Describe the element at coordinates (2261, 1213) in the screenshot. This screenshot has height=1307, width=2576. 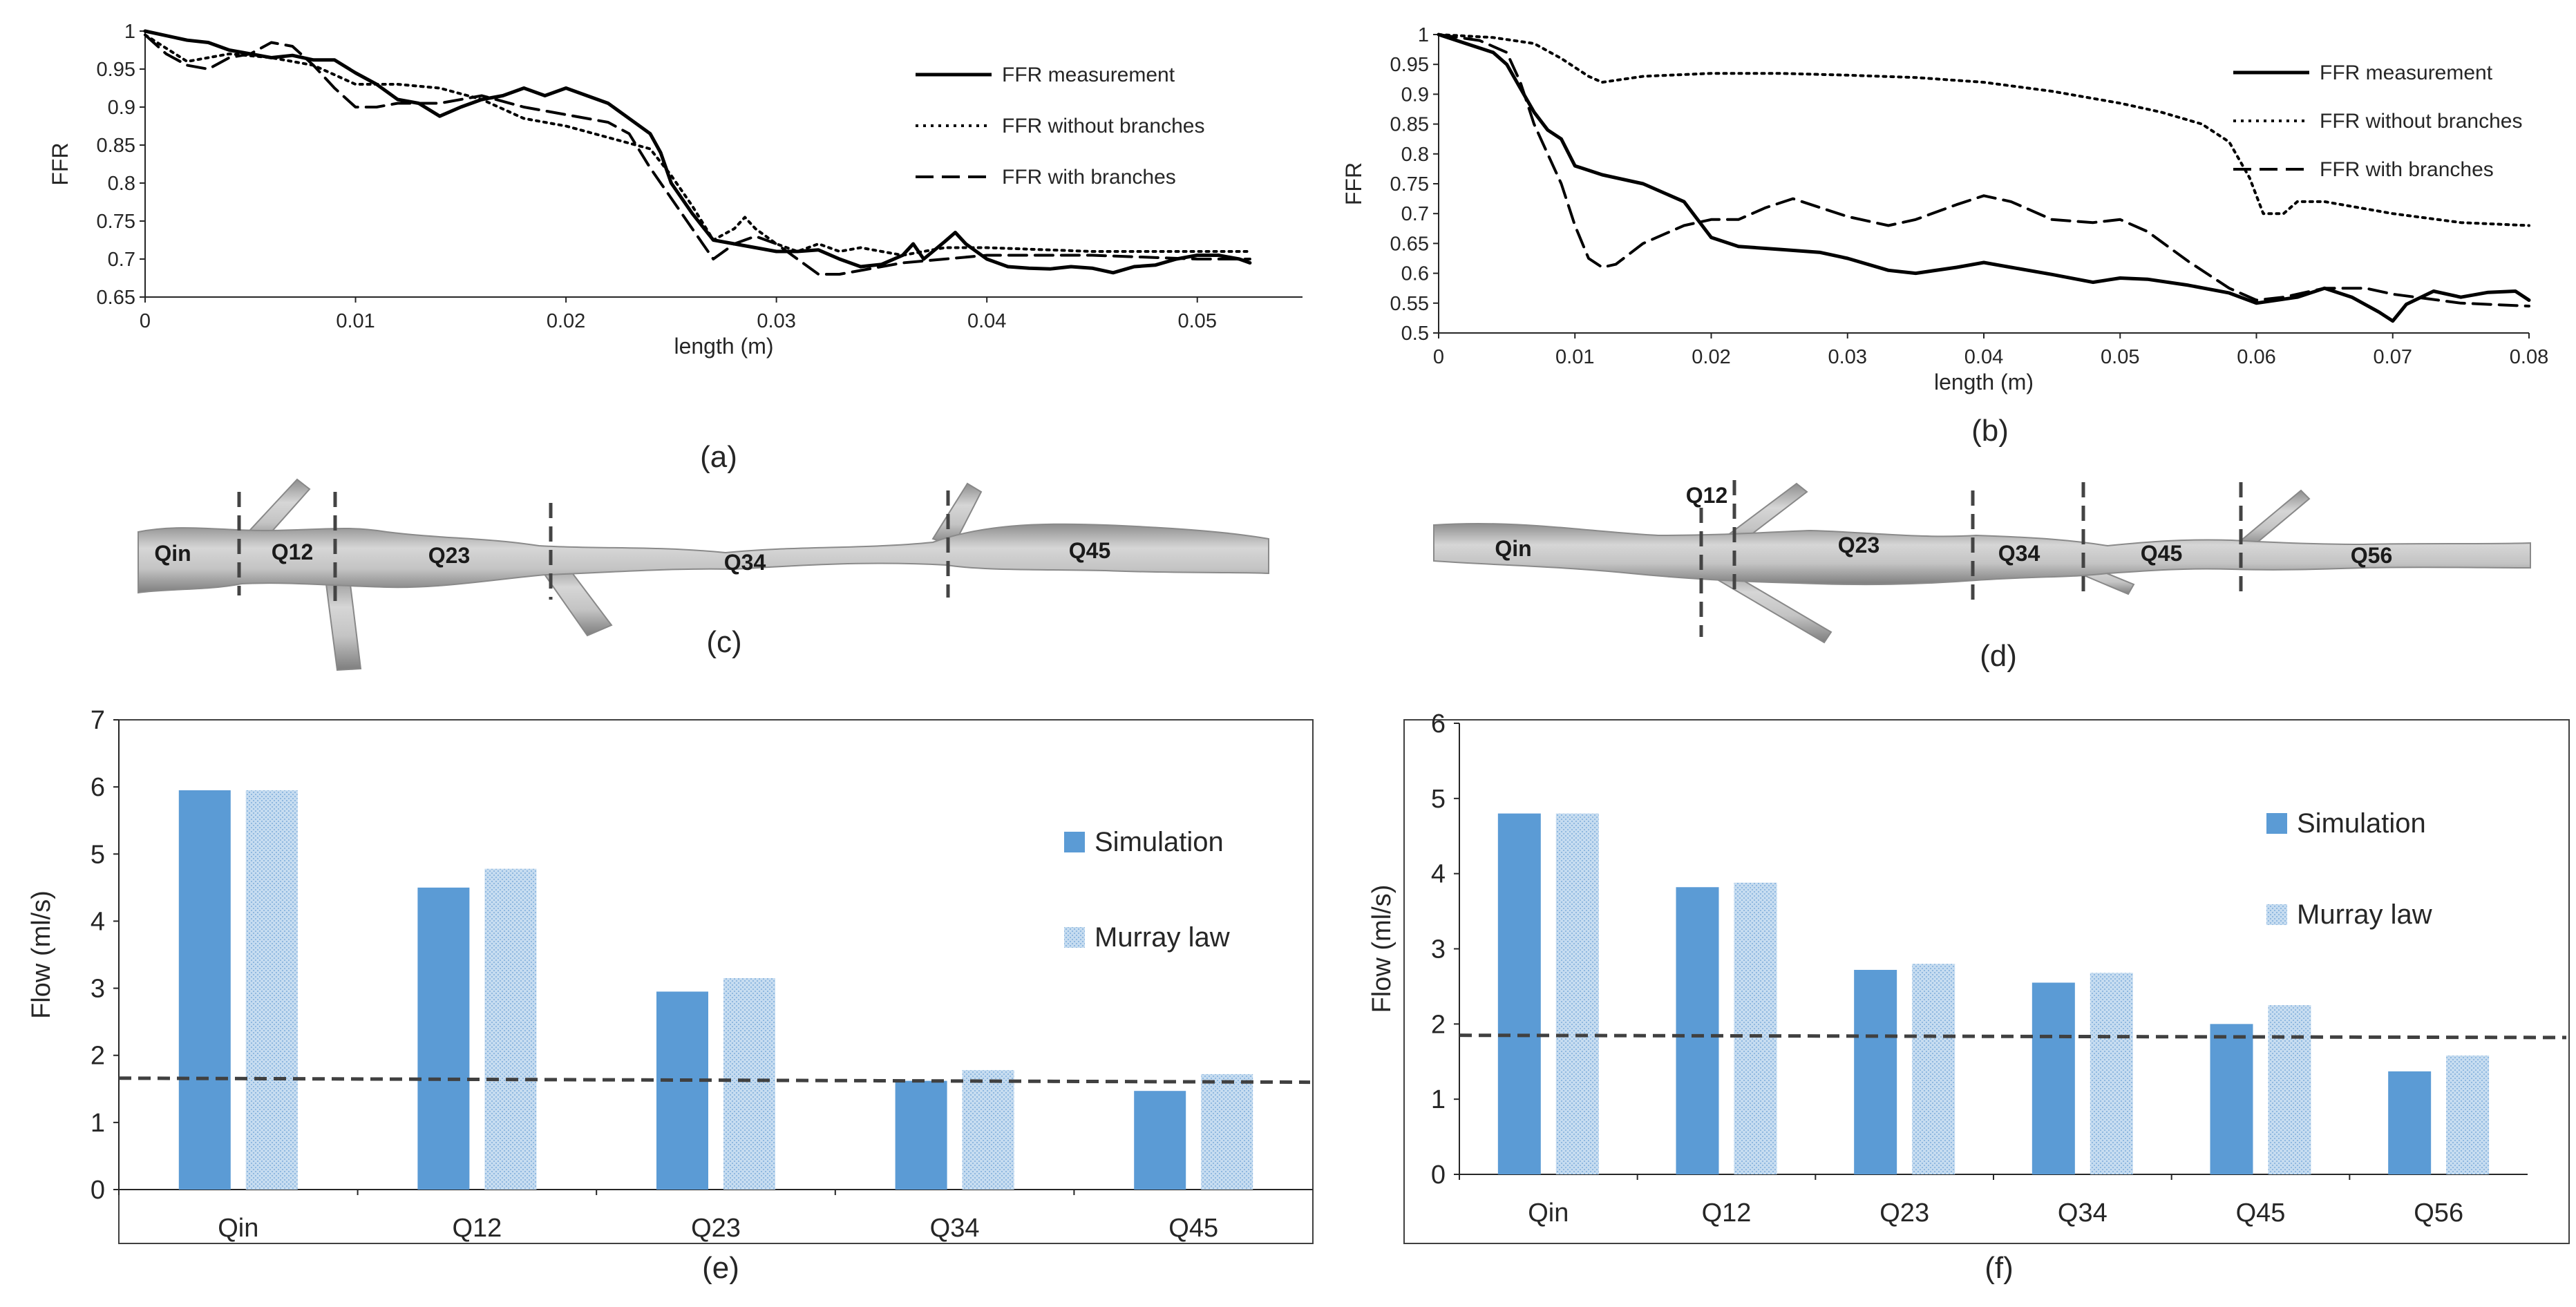
I see `x-tick-label: Q45` at that location.